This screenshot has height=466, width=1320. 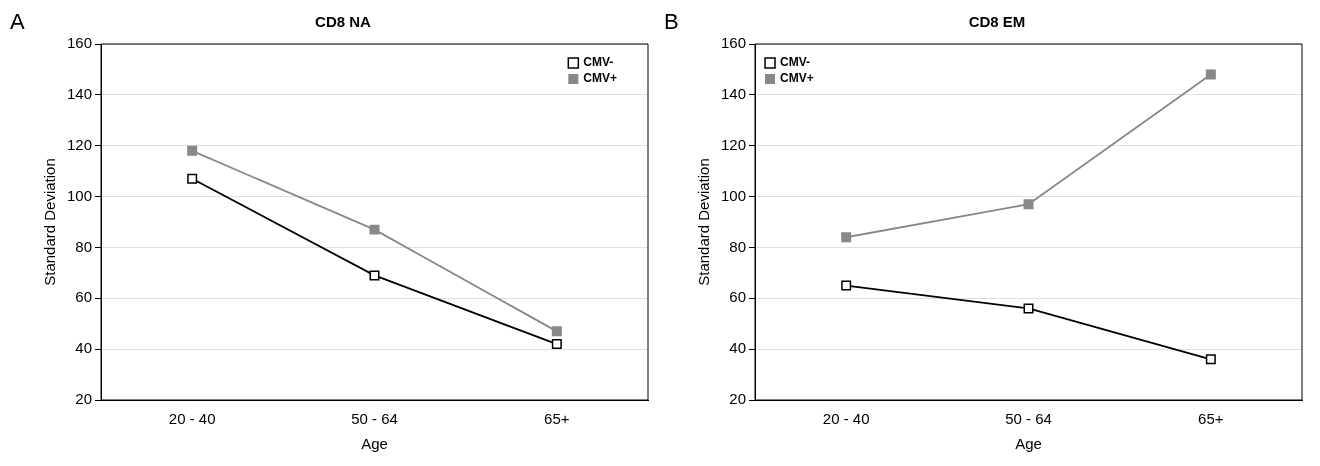 What do you see at coordinates (671, 22) in the screenshot?
I see `text: B` at bounding box center [671, 22].